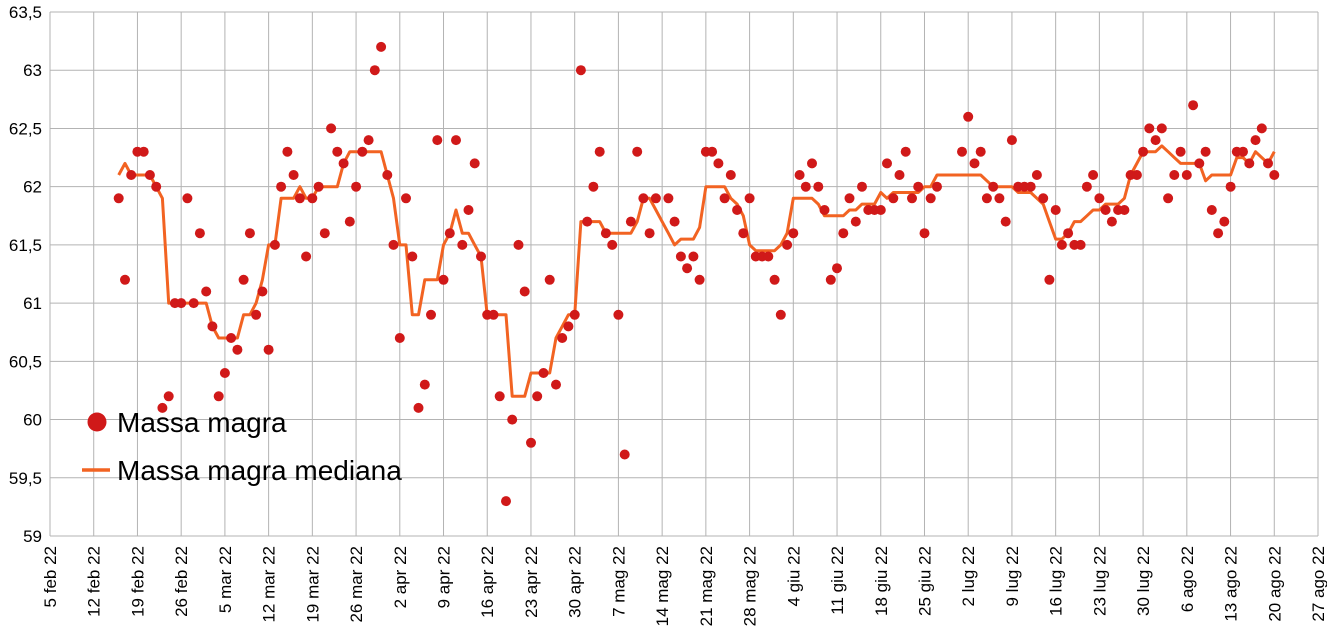 The height and width of the screenshot is (637, 1327). I want to click on x-tick-label: 12 mar 22, so click(269, 584).